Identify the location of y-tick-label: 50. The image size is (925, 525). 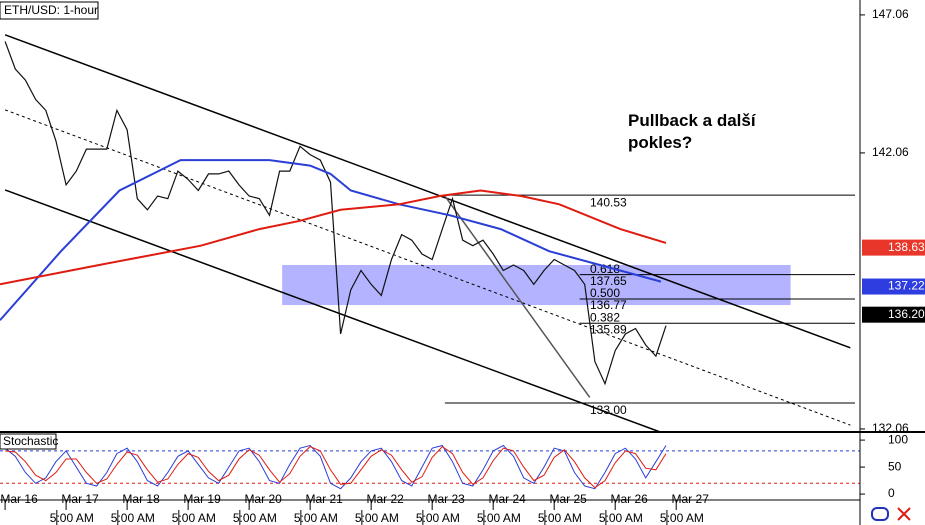
(895, 466).